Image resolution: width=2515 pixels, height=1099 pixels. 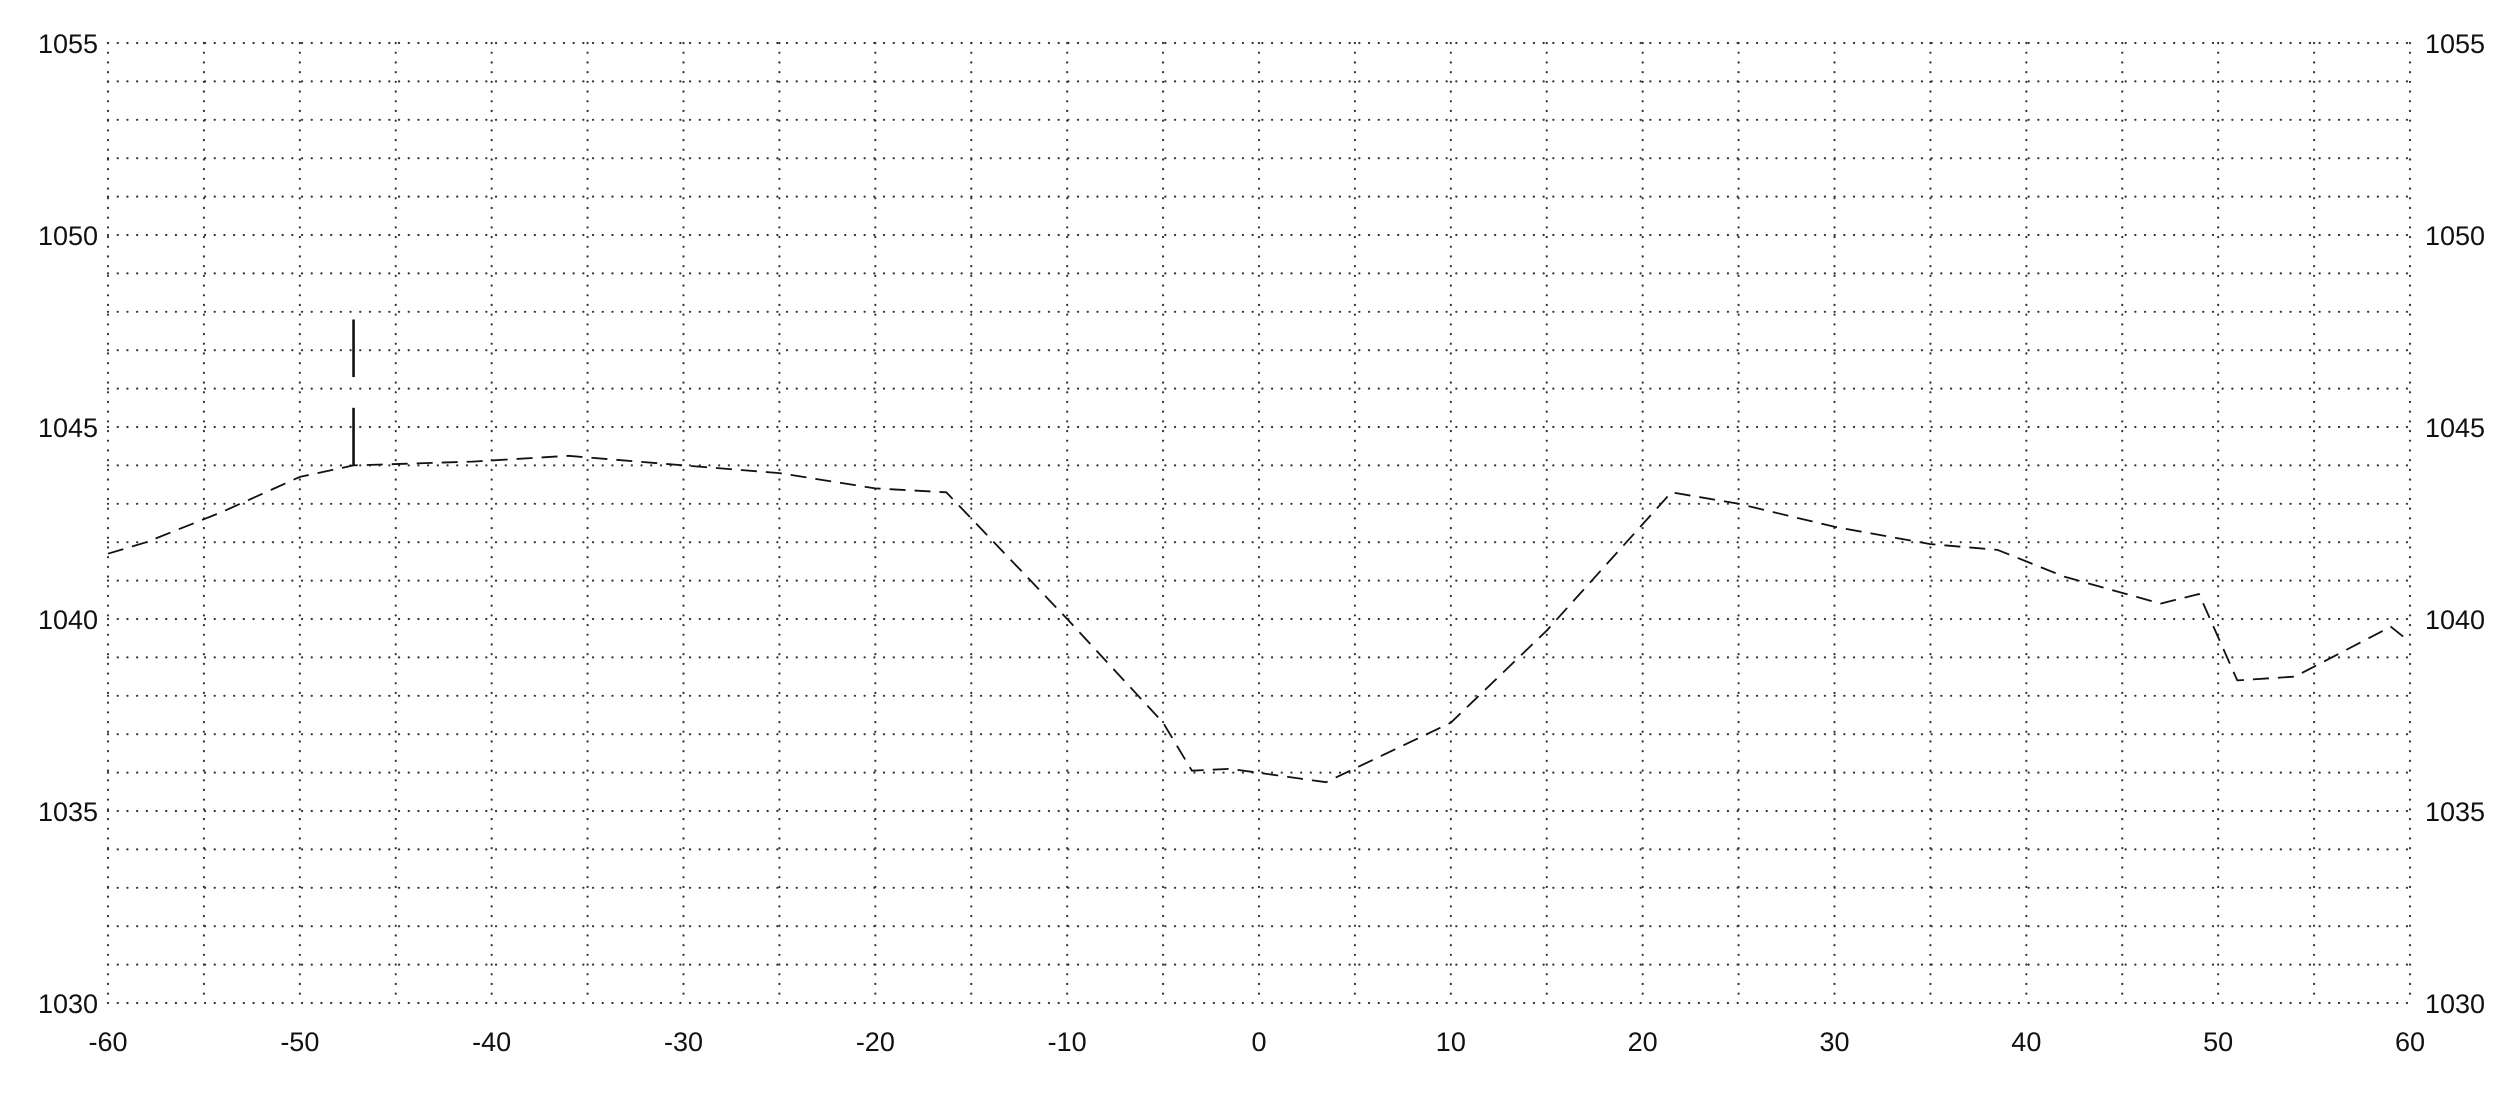 What do you see at coordinates (68, 1004) in the screenshot?
I see `y-tick-label-left: 1030` at bounding box center [68, 1004].